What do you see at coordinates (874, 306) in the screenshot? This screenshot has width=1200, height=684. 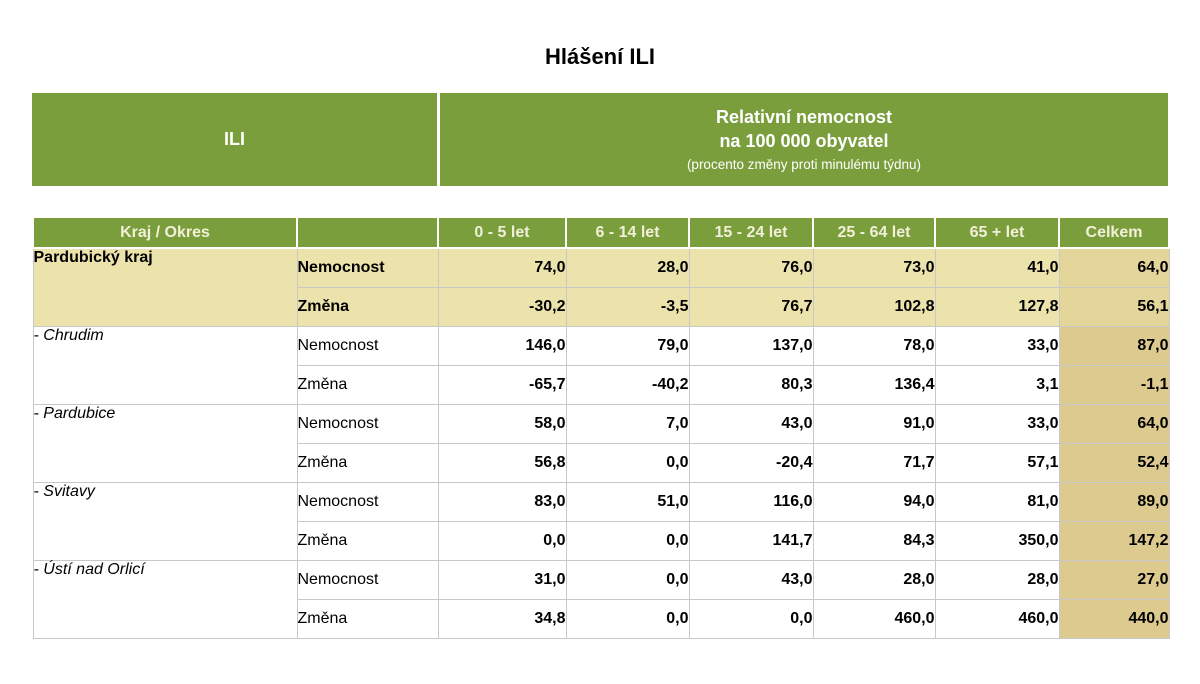 I see `value-cell: 102,8` at bounding box center [874, 306].